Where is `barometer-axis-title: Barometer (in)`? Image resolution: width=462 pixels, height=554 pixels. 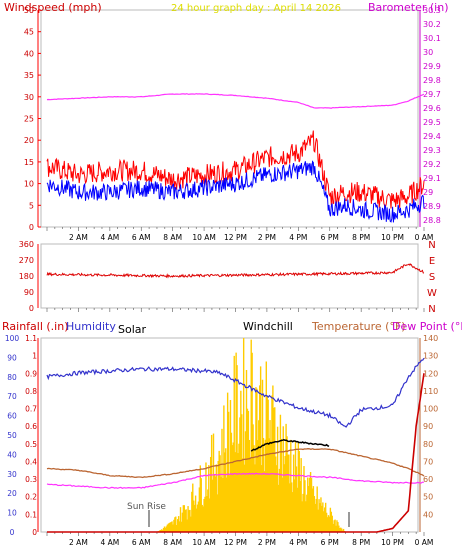 barometer-axis-title: Barometer (in) is located at coordinates (408, 7).